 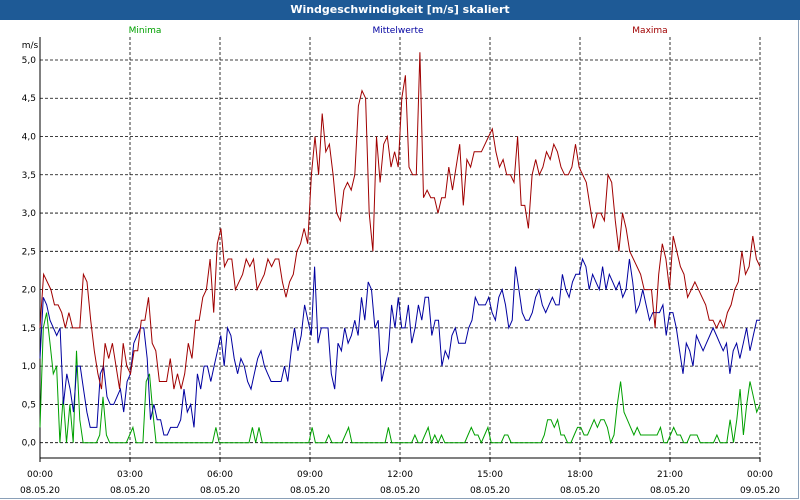 What do you see at coordinates (760, 491) in the screenshot?
I see `x-tick-date: 09.05.20` at bounding box center [760, 491].